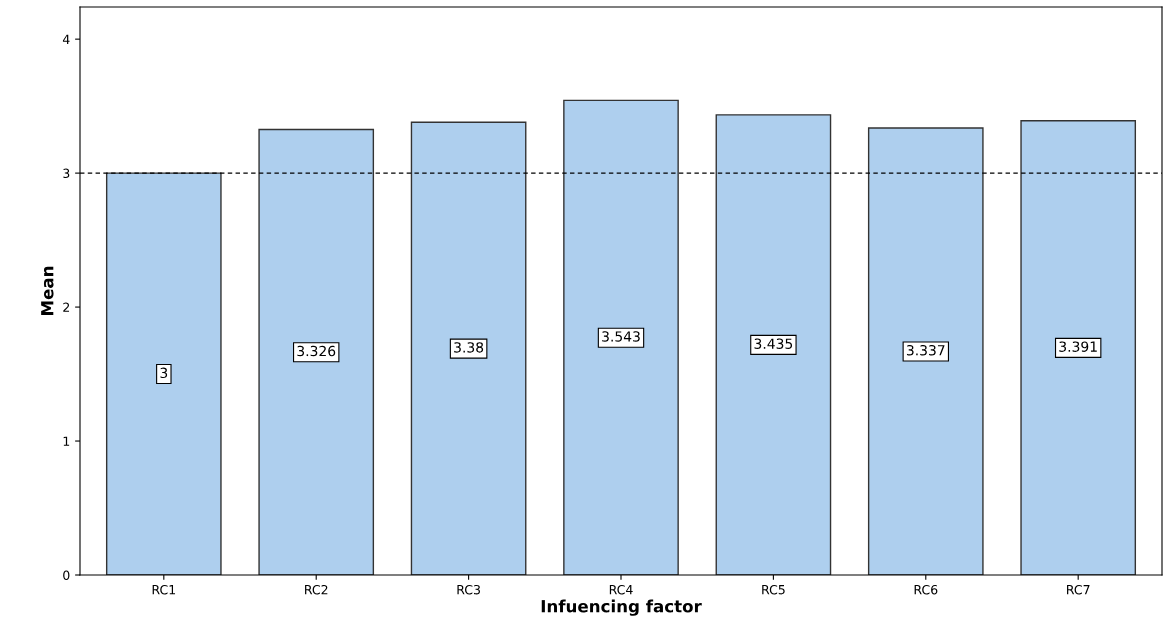 The image size is (1167, 626). I want to click on x-tick-label: RC2, so click(316, 589).